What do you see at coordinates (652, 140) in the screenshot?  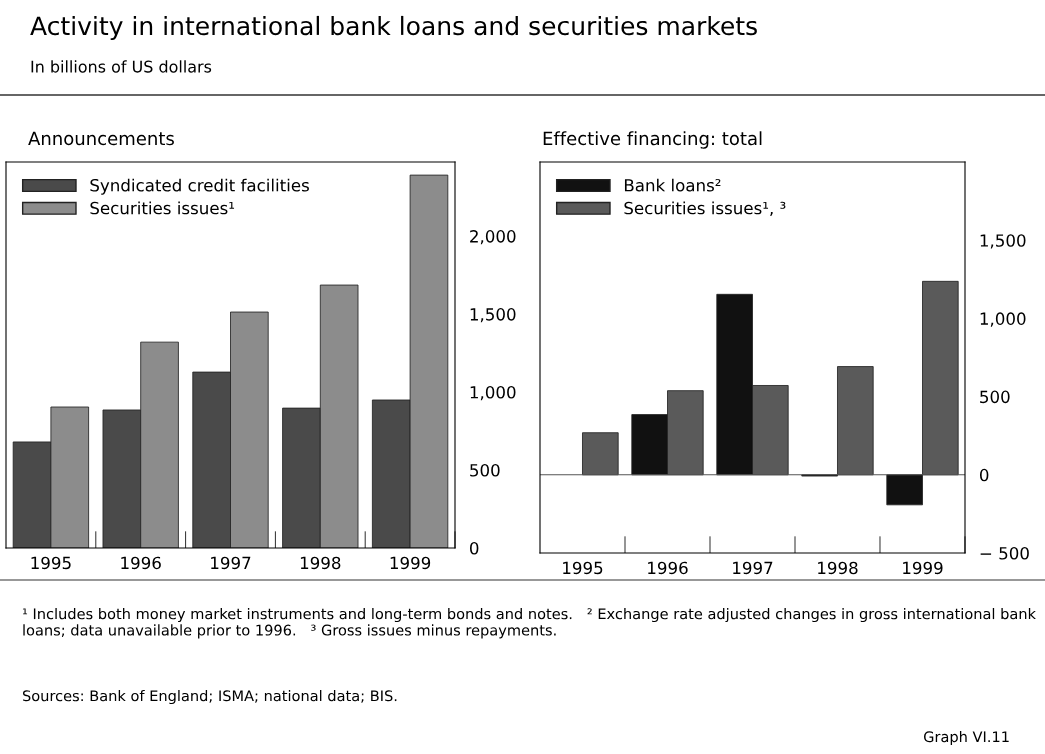 I see `chart-title: Effective financing: total` at bounding box center [652, 140].